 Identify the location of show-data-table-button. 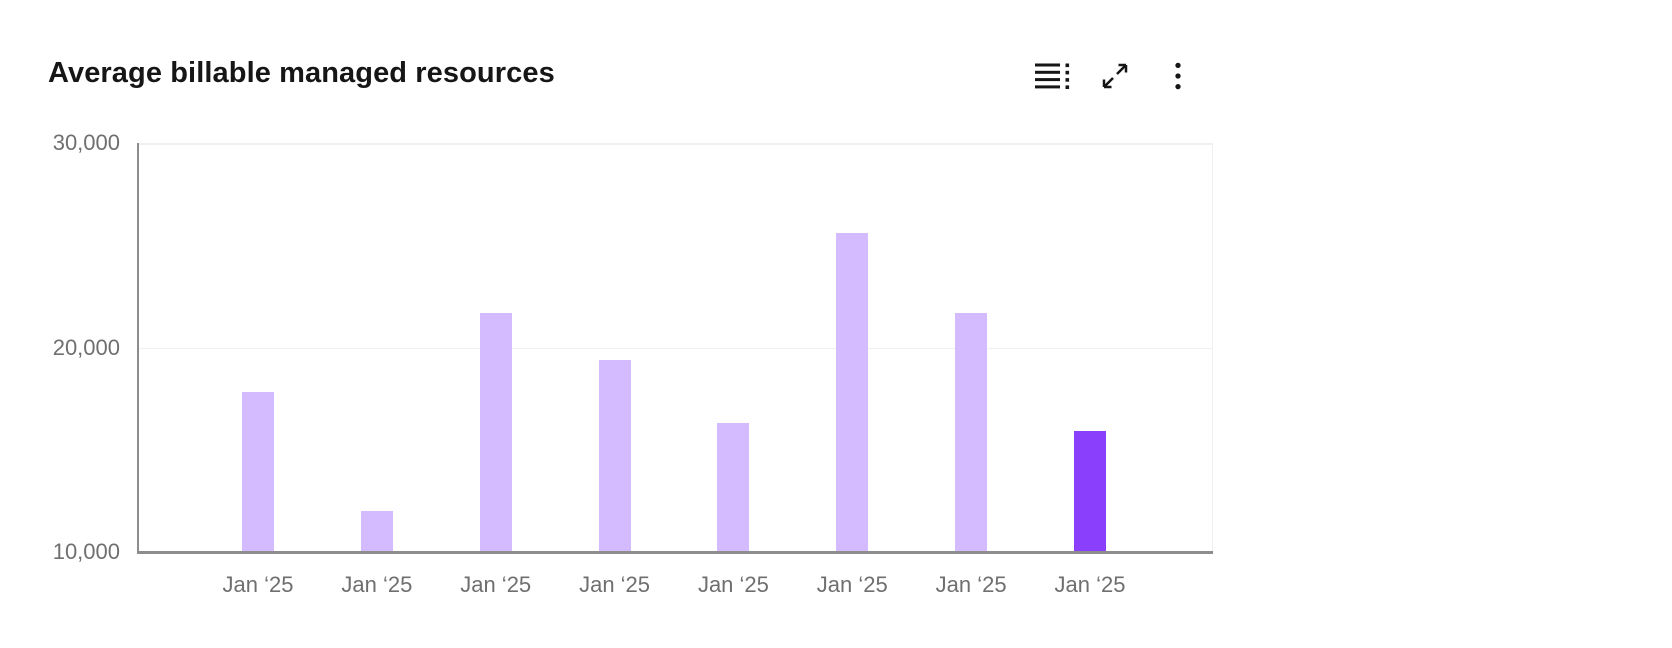
(1052, 76).